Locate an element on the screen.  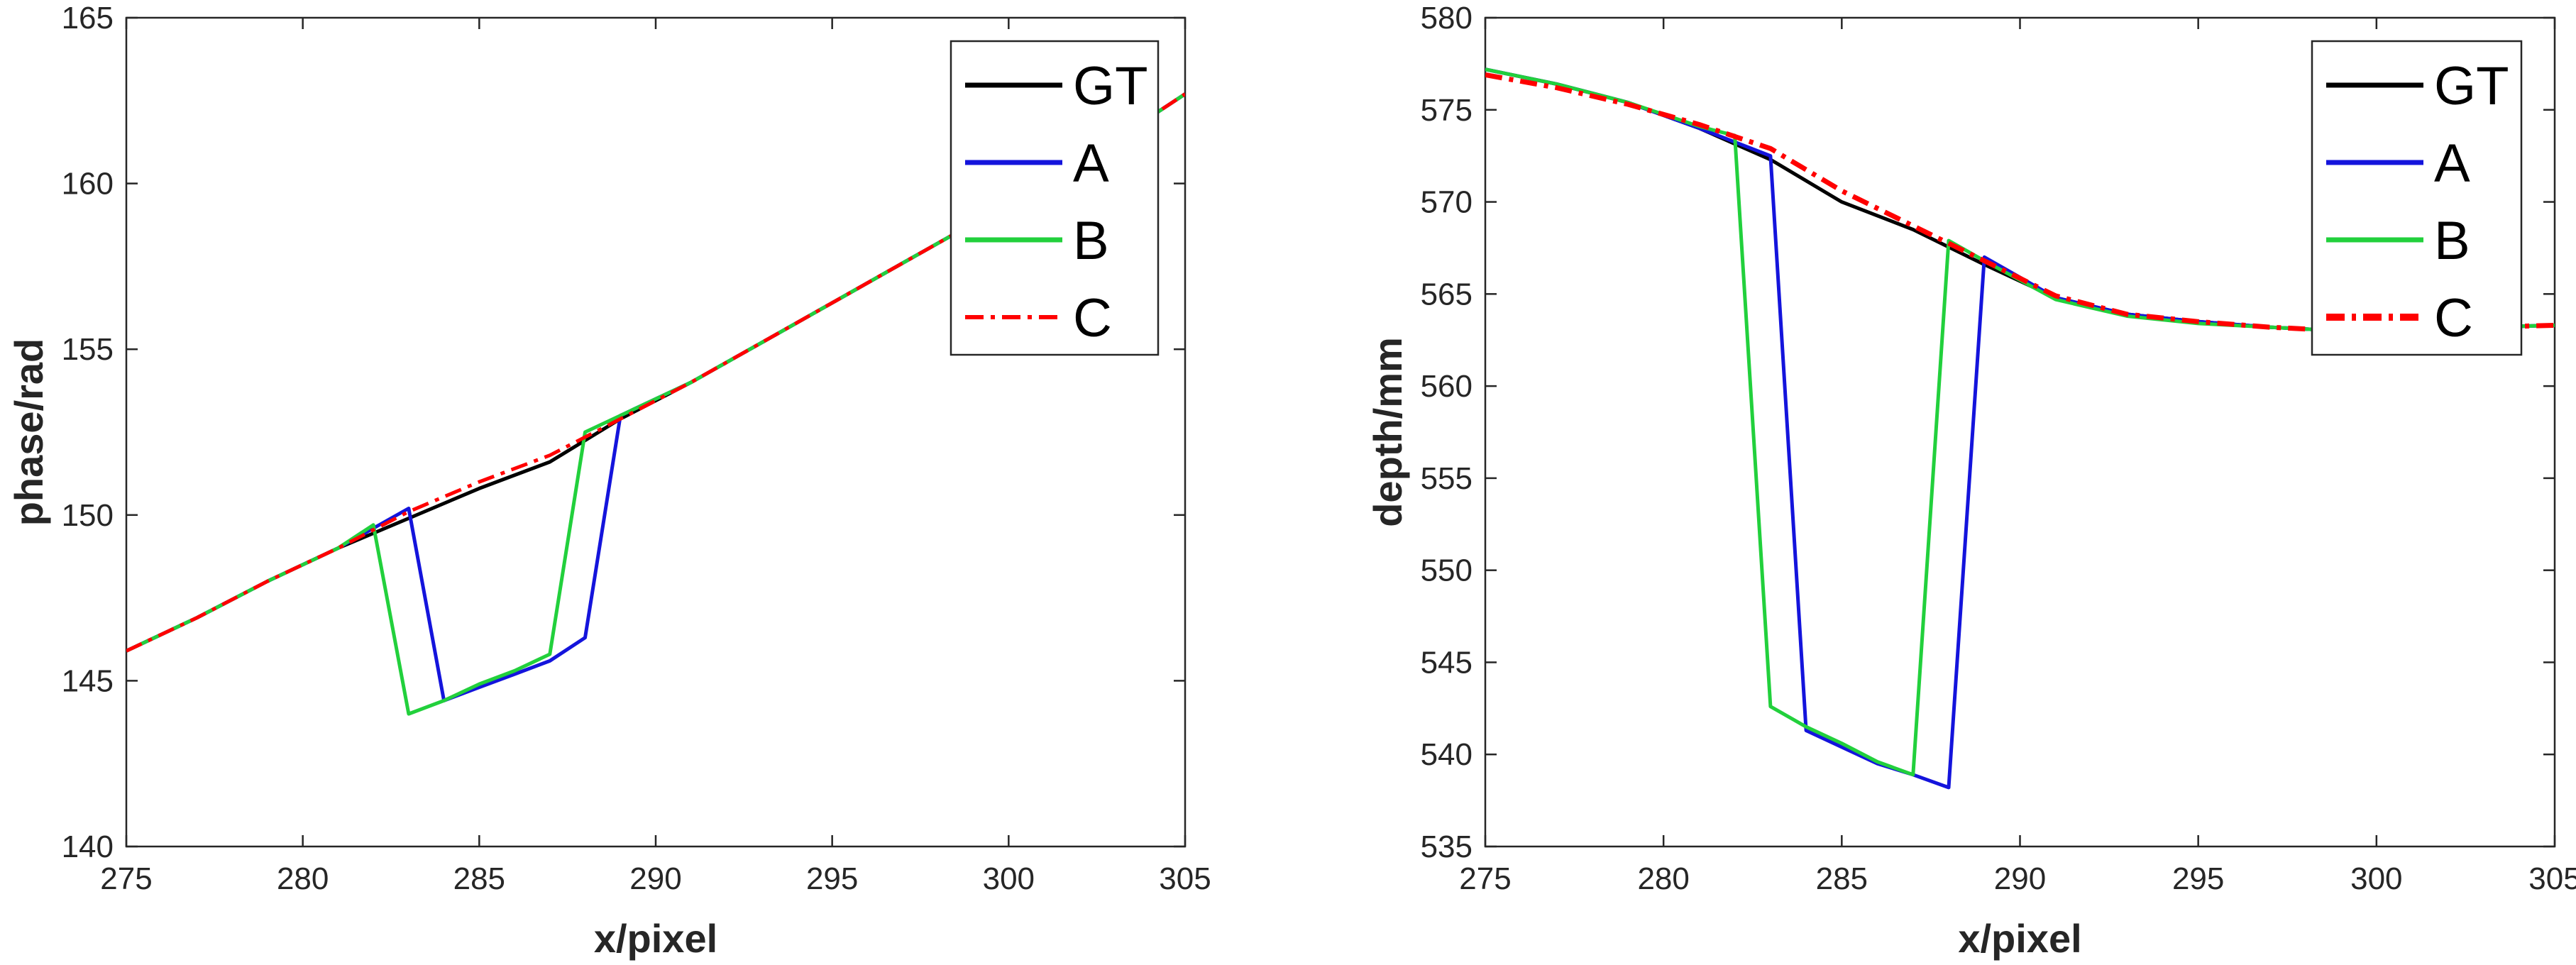
depth-legend-box is located at coordinates (2417, 198).